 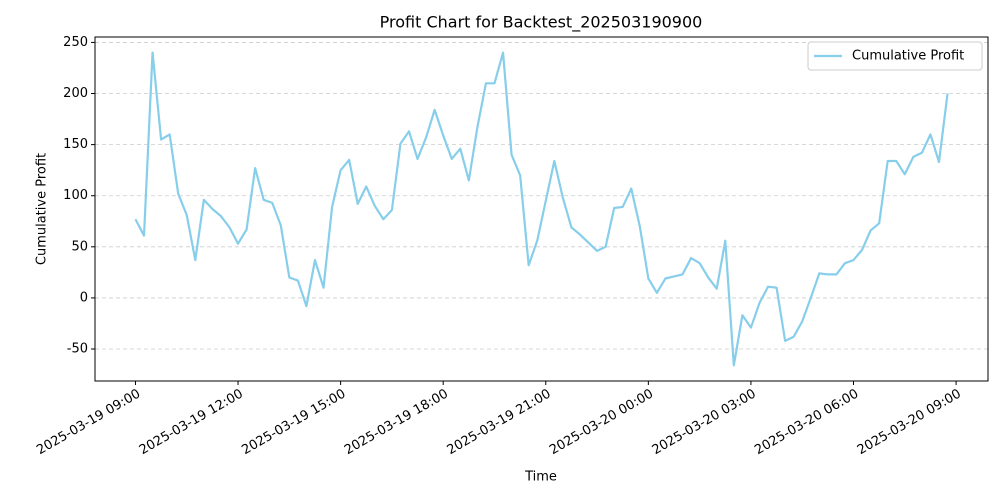 What do you see at coordinates (908, 56) in the screenshot?
I see `legend-label: Cumulative Profit` at bounding box center [908, 56].